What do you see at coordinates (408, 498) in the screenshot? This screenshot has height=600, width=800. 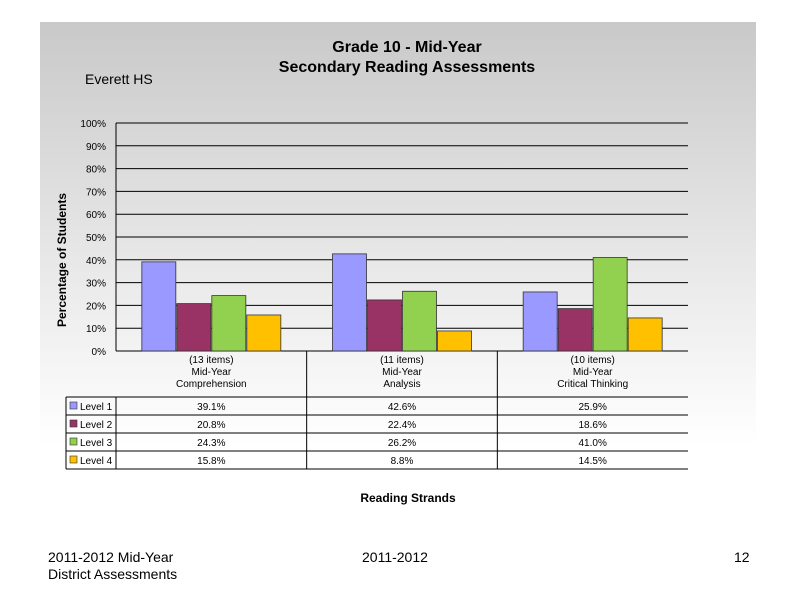 I see `x-axis-label: Reading Strands` at bounding box center [408, 498].